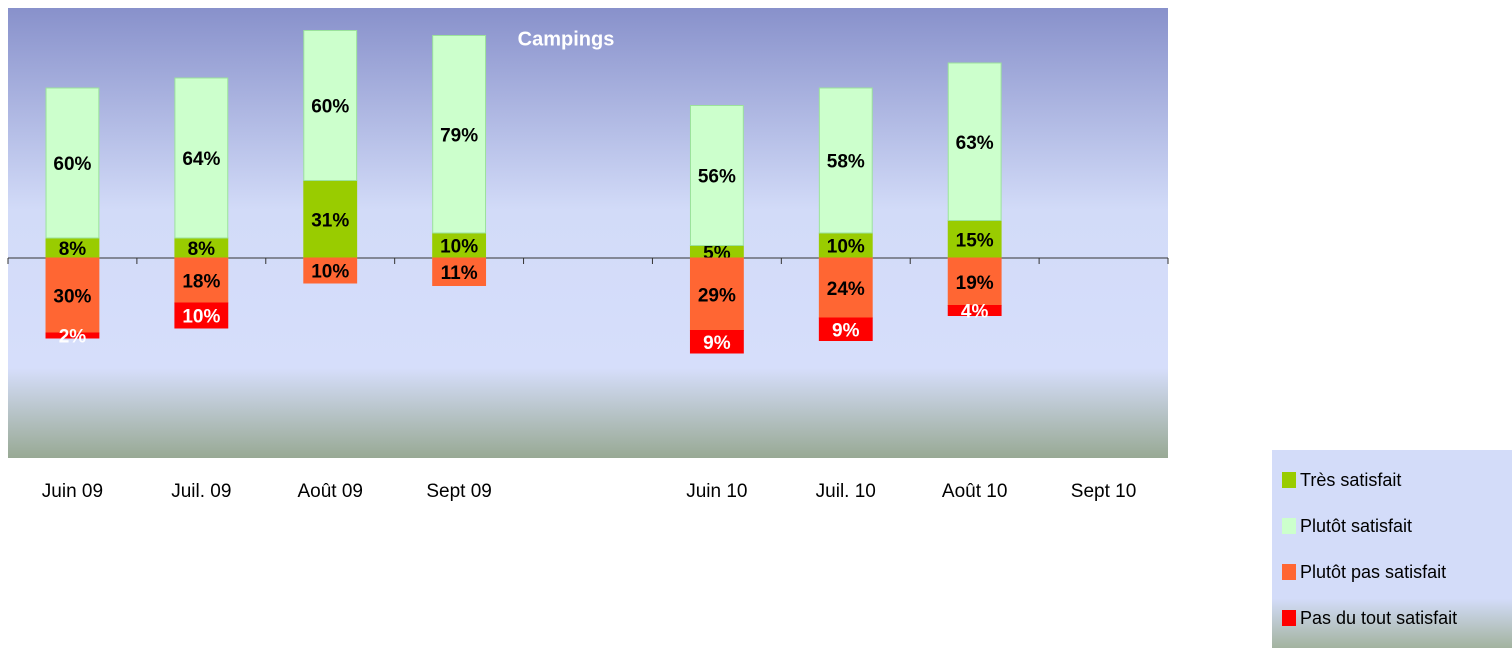 Image resolution: width=1512 pixels, height=648 pixels. Describe the element at coordinates (566, 39) in the screenshot. I see `subtitle: Campings` at that location.